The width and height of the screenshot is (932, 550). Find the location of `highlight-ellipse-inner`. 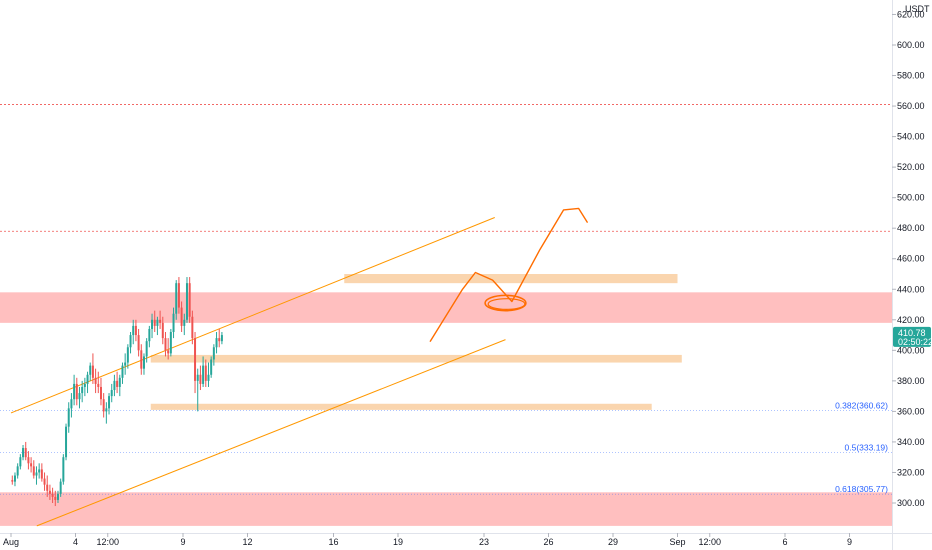

highlight-ellipse-inner is located at coordinates (506, 304).